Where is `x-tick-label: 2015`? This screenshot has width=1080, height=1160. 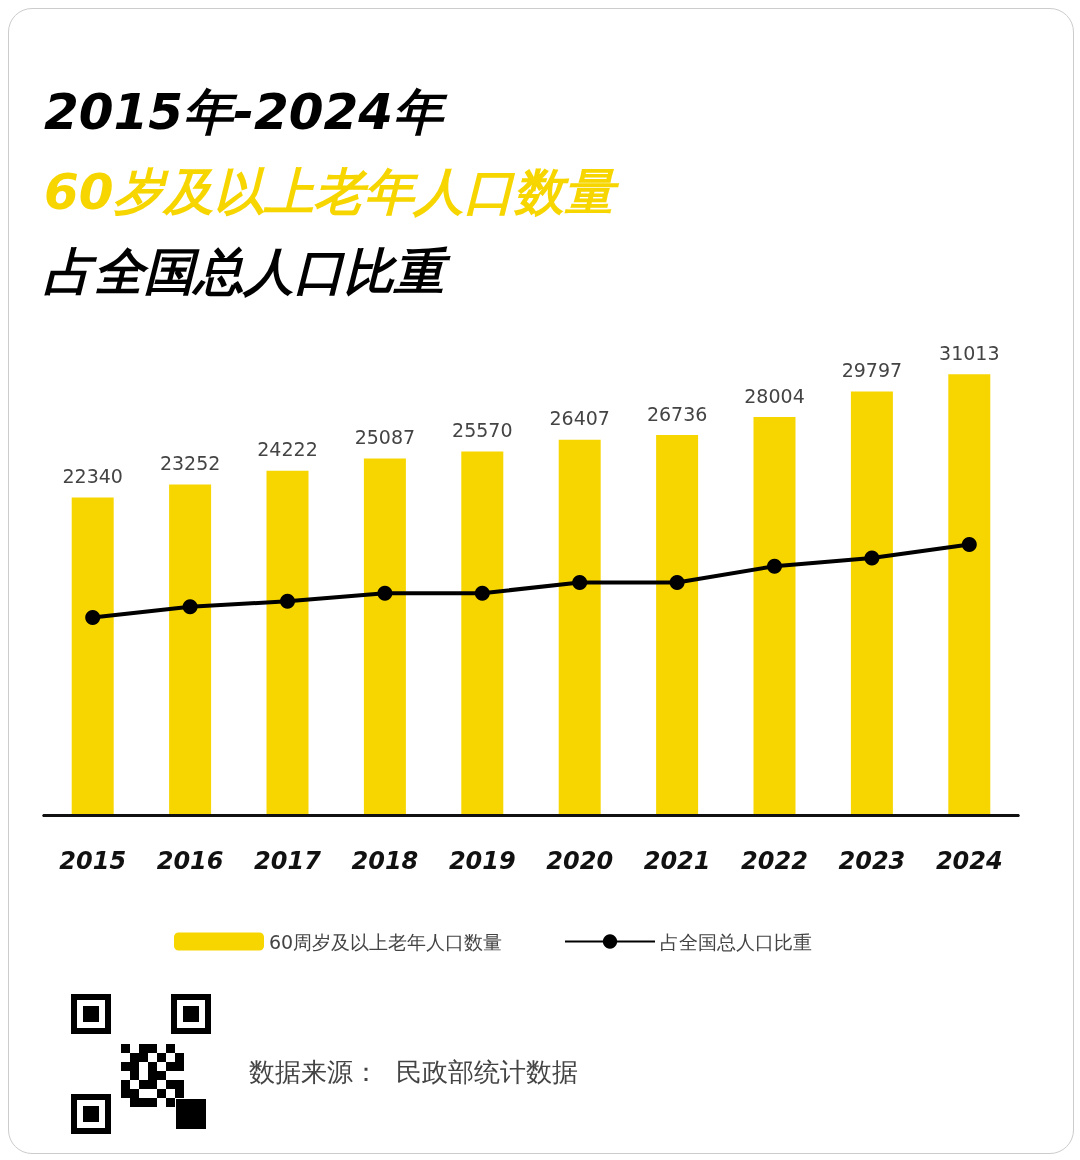
x-tick-label: 2015 is located at coordinates (93, 861).